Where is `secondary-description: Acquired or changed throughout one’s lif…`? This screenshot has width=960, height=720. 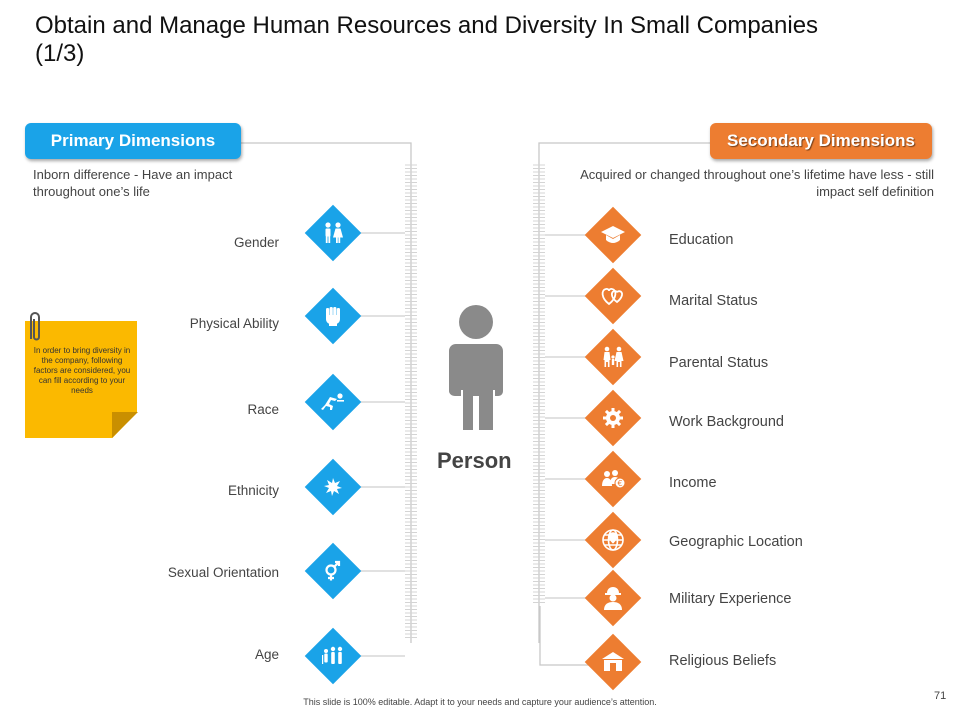 secondary-description: Acquired or changed throughout one’s lif… is located at coordinates (757, 183).